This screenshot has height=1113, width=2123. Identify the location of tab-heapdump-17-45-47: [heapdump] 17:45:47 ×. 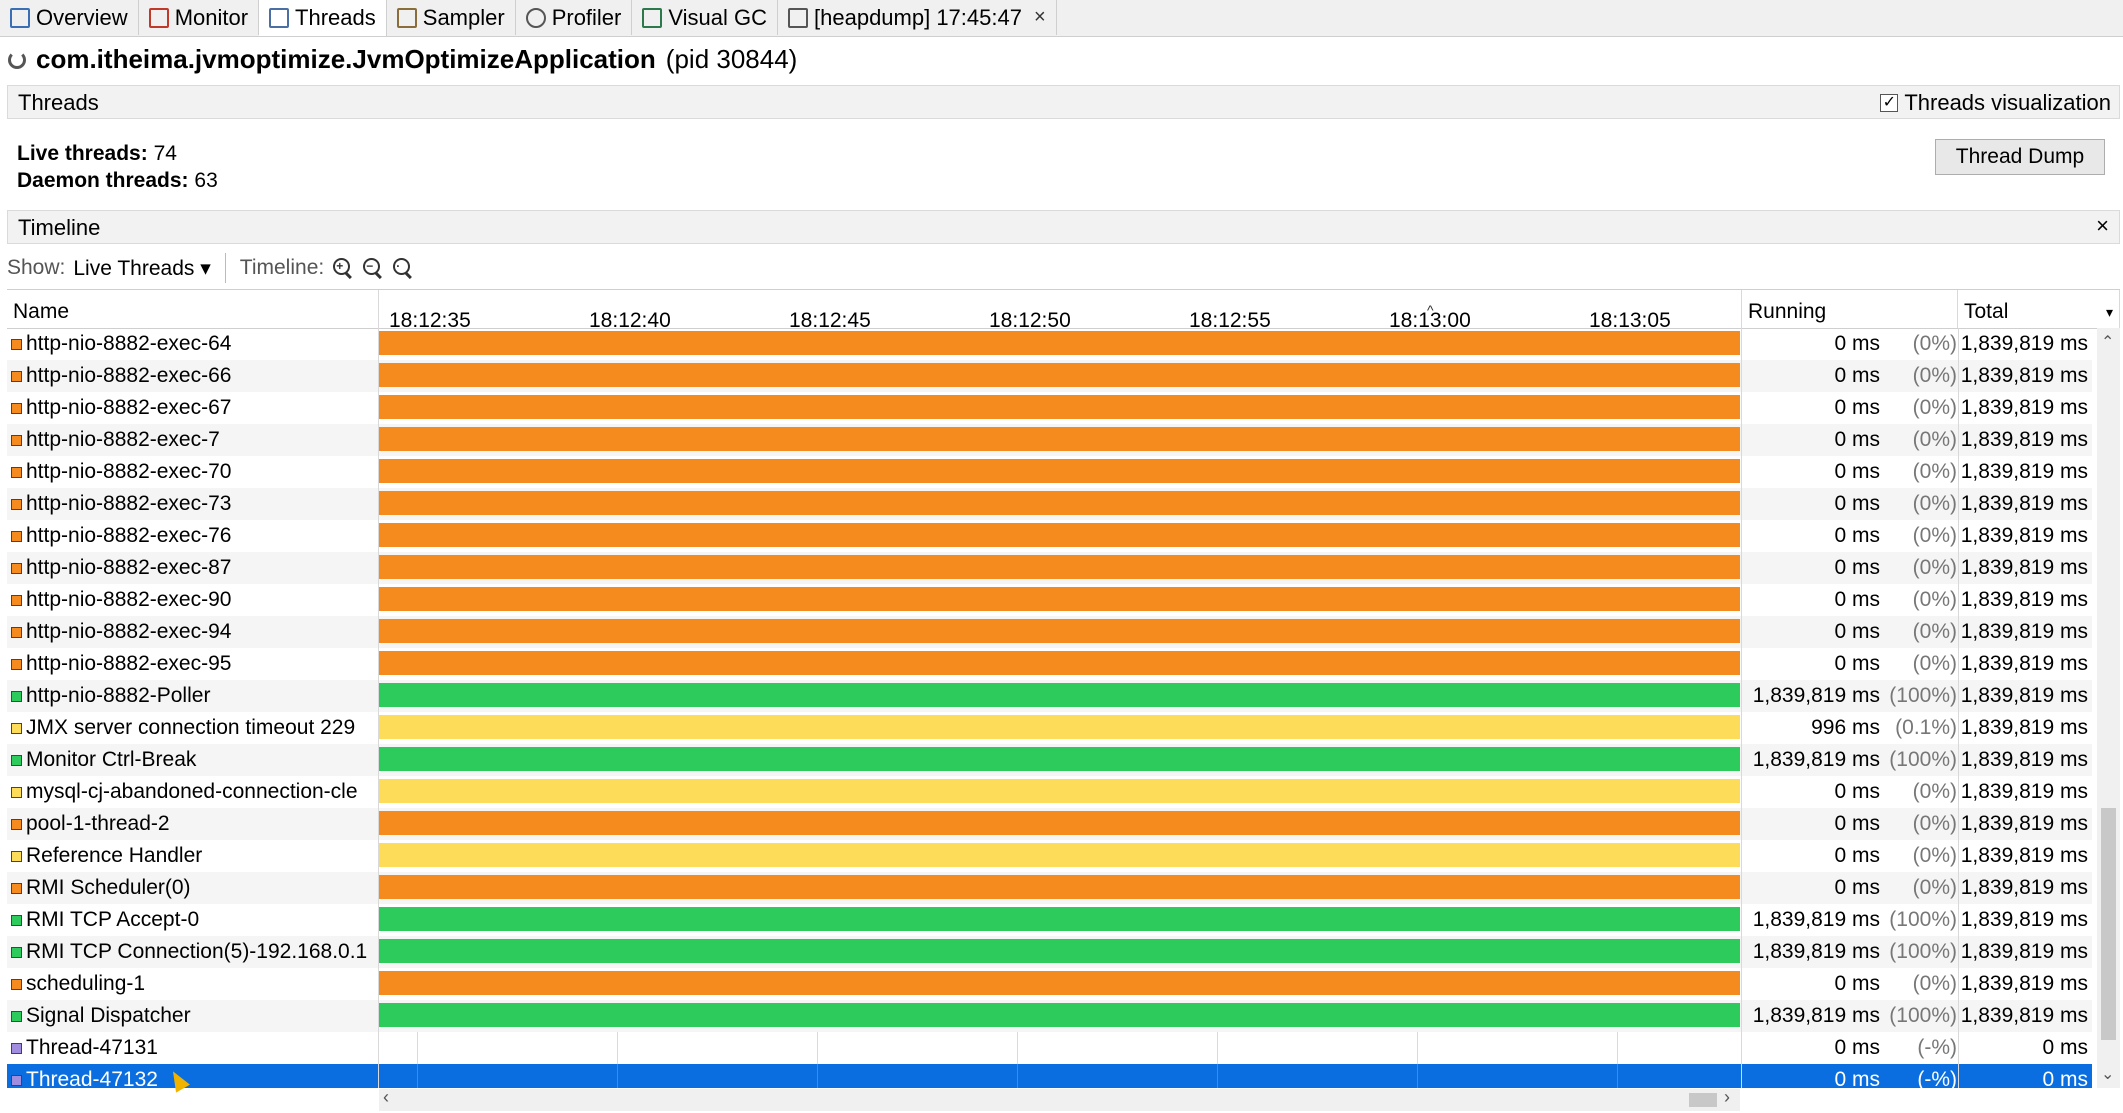
(917, 17).